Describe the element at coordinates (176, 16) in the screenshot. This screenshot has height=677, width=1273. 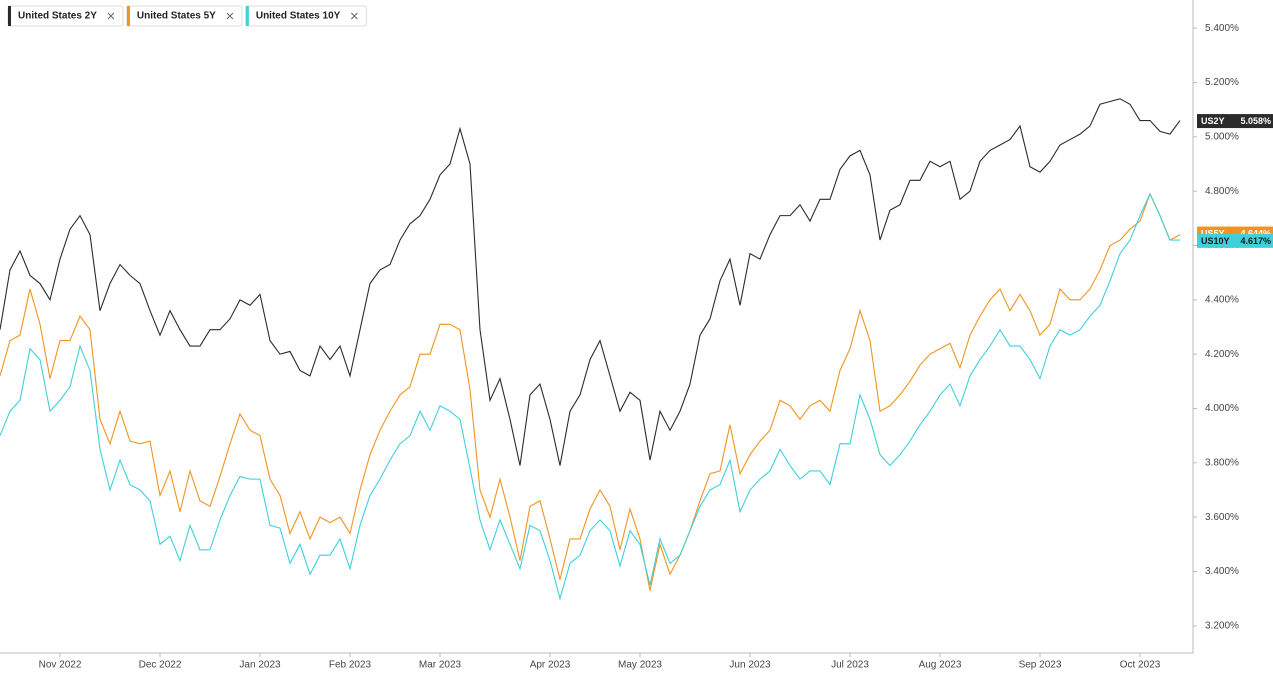
I see `legend-label: United States 5Y` at that location.